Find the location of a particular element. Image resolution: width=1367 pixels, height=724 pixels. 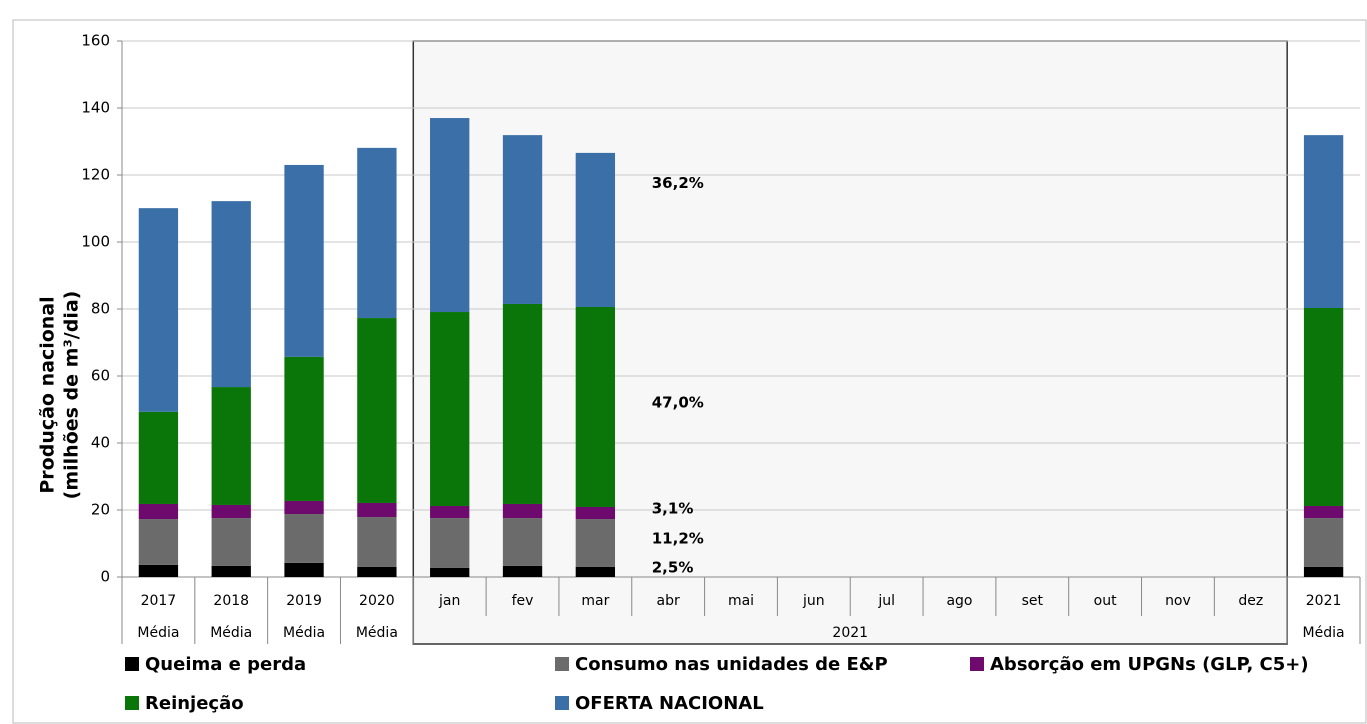

x-tick-label: 2021 is located at coordinates (1324, 601).